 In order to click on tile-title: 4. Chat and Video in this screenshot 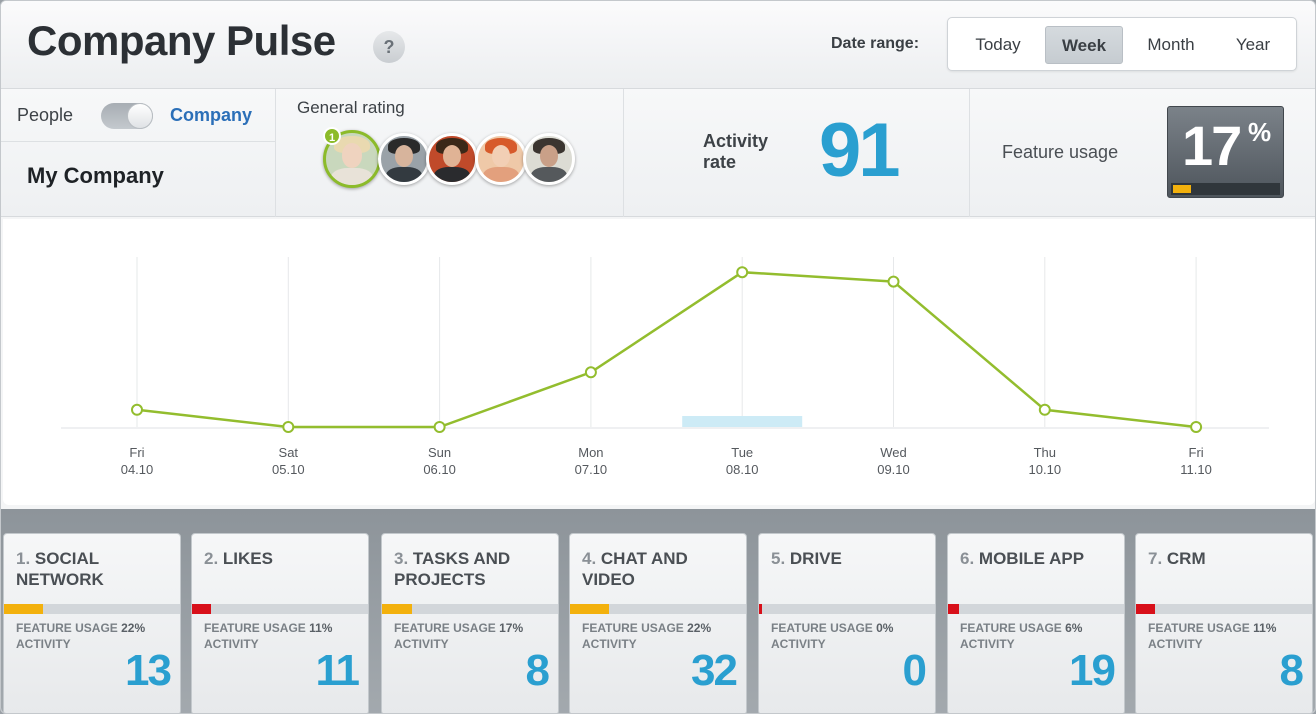, I will do `click(662, 569)`.